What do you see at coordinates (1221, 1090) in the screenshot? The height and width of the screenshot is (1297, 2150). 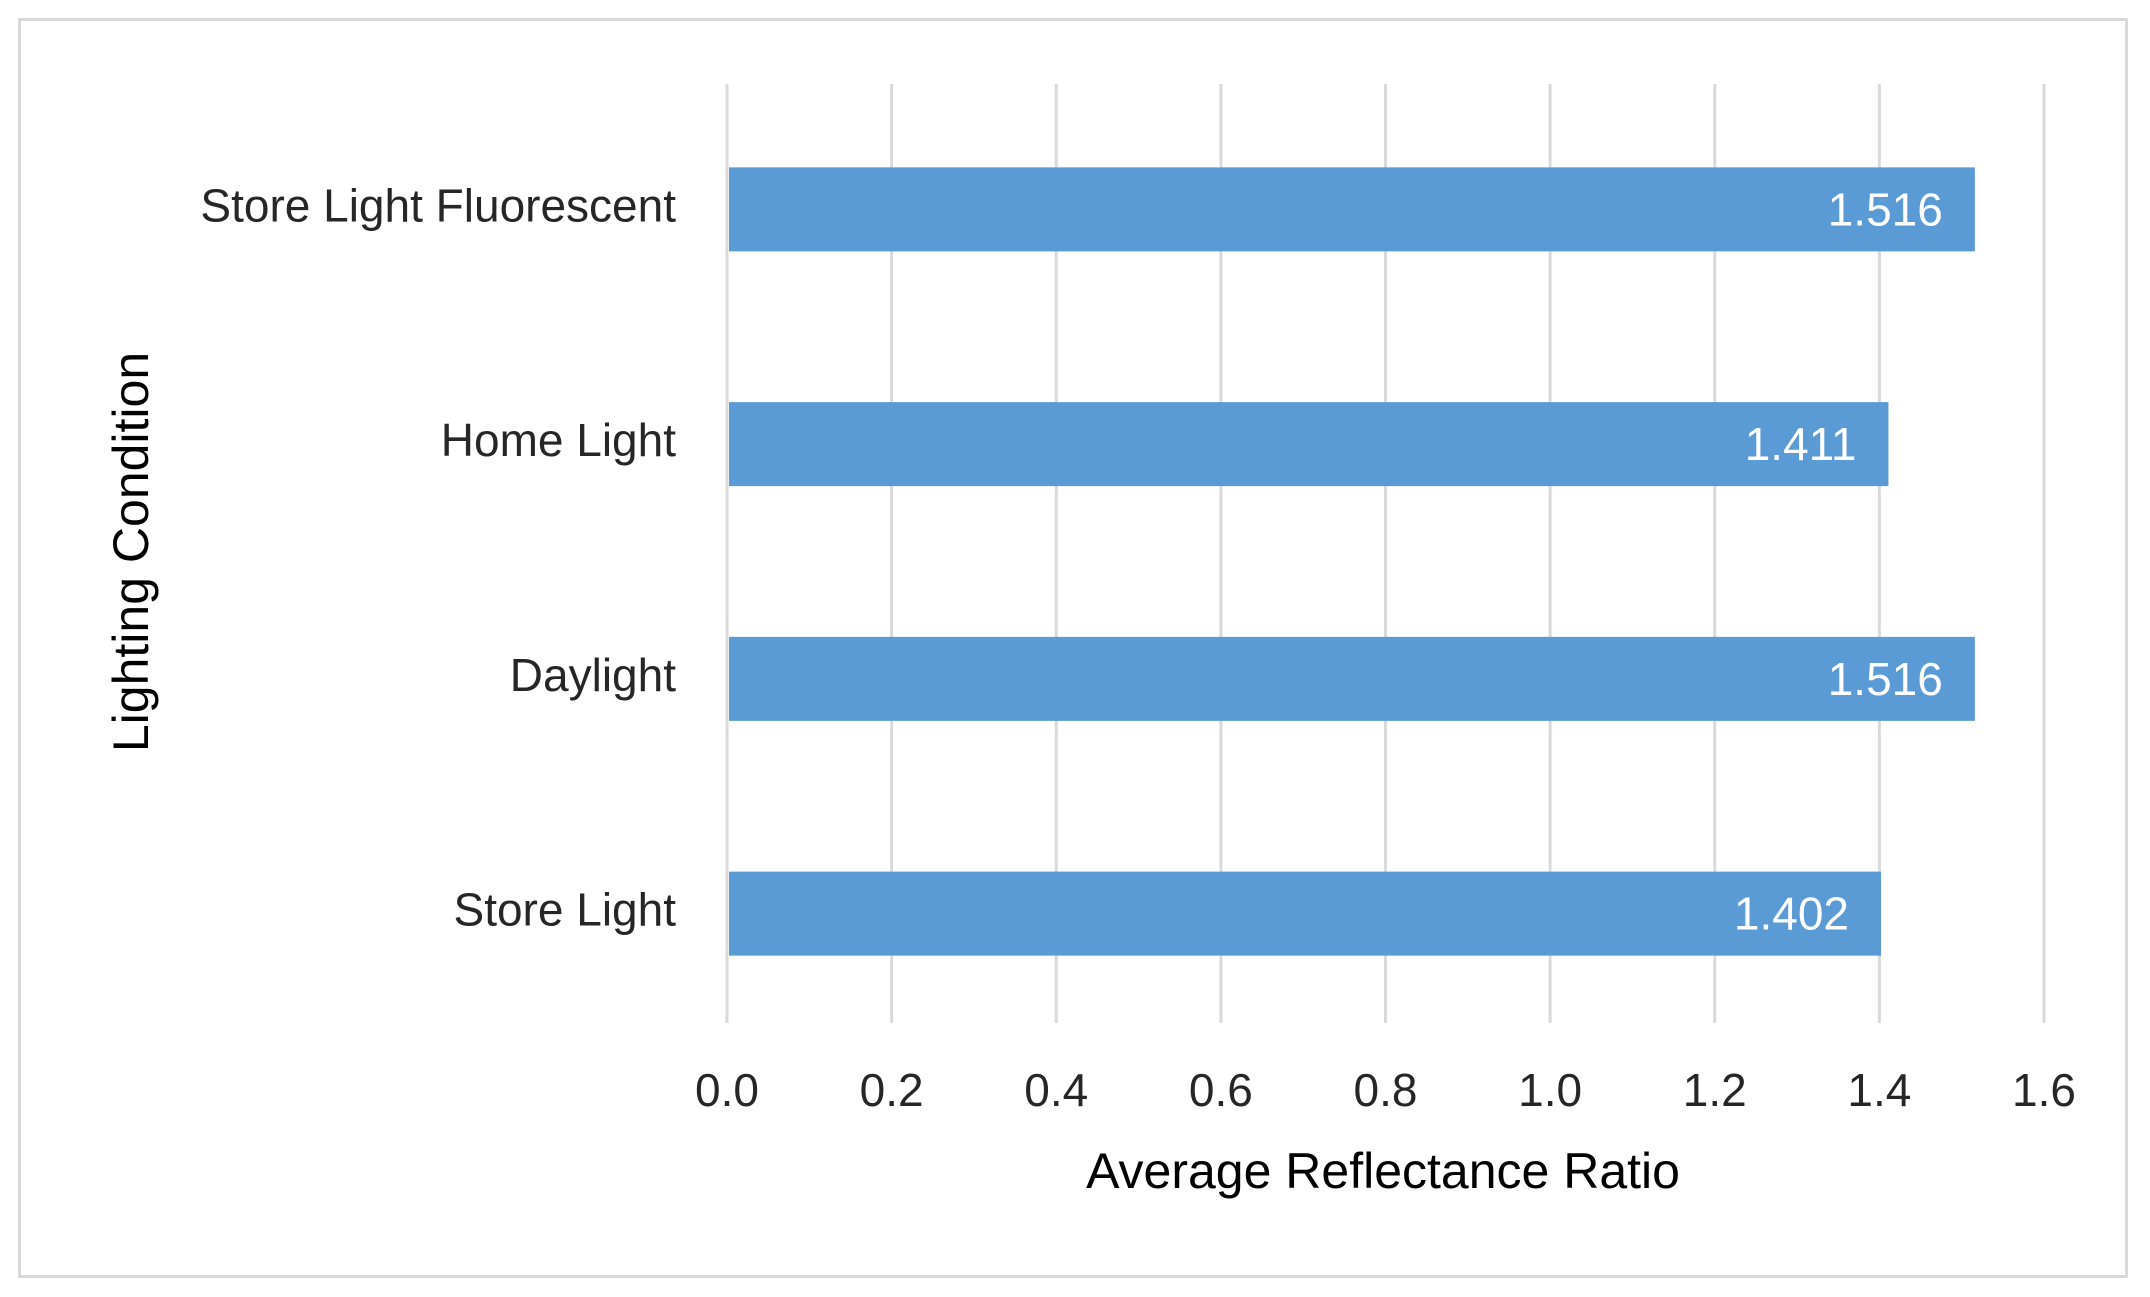 I see `x-tick-label: 0.6` at bounding box center [1221, 1090].